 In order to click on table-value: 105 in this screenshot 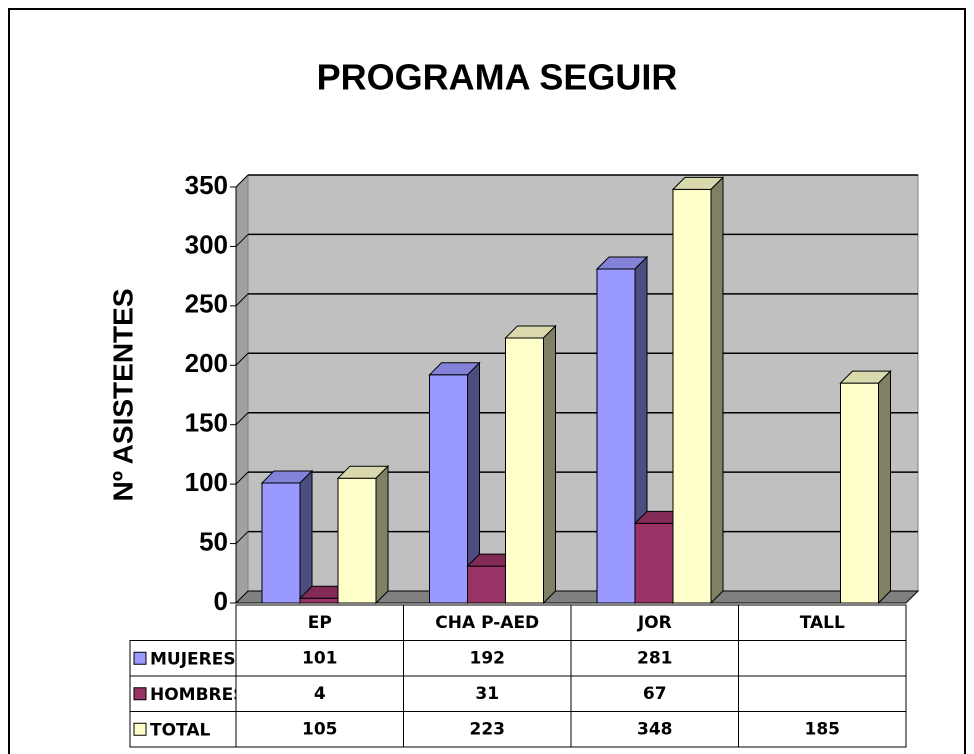, I will do `click(320, 729)`.